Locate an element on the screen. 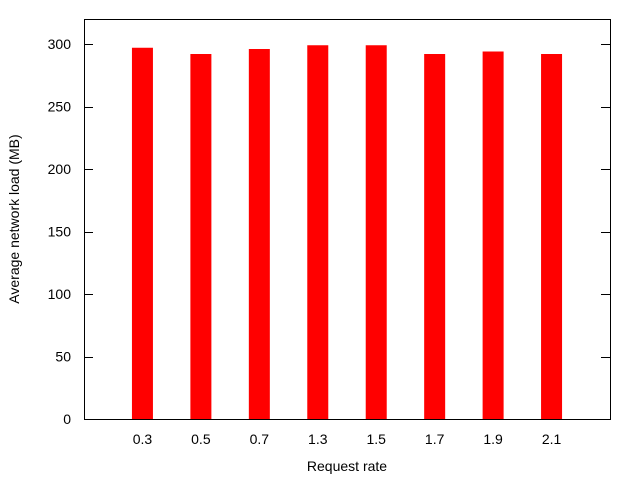 This screenshot has width=640, height=480. y-tick-label: 300 is located at coordinates (60, 44).